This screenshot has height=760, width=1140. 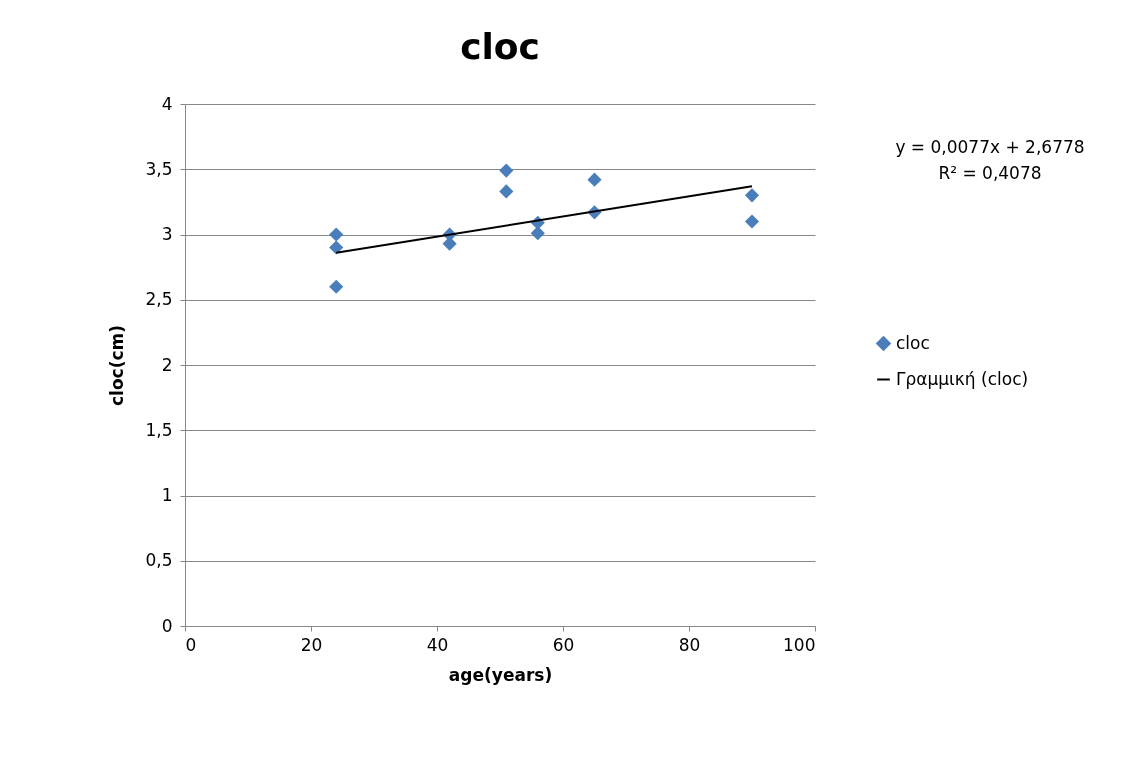 What do you see at coordinates (500, 46) in the screenshot?
I see `chart-title: cloc` at bounding box center [500, 46].